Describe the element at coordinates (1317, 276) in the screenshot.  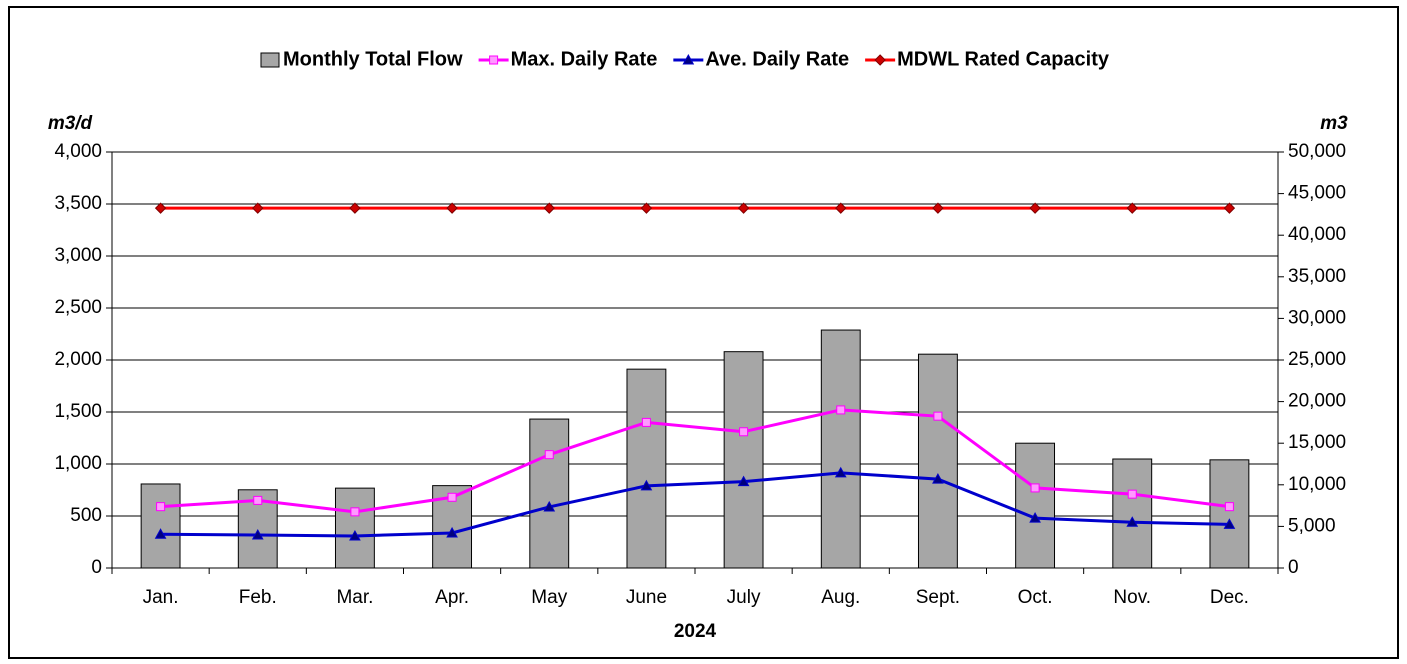
I see `y2-tick-label: 35,000` at that location.